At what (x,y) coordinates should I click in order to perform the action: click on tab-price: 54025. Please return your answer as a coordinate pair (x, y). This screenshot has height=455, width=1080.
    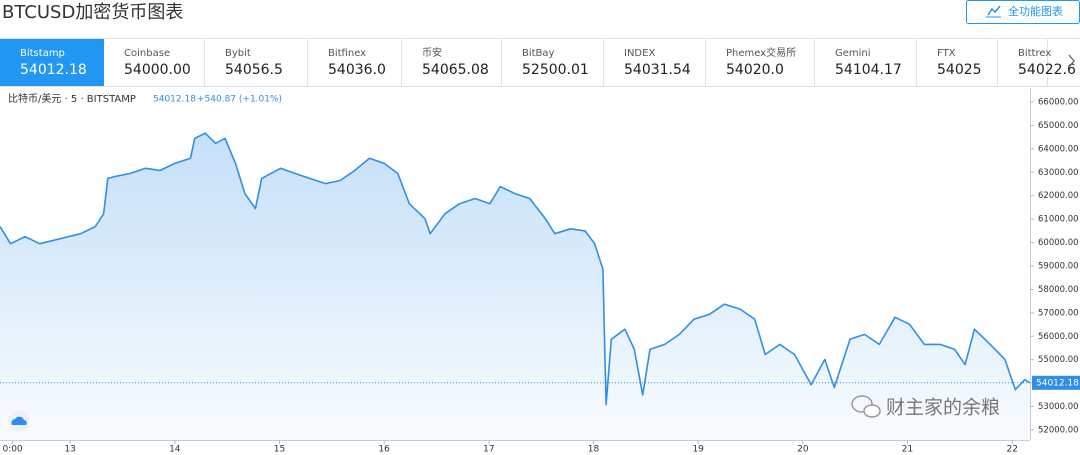
    Looking at the image, I should click on (959, 70).